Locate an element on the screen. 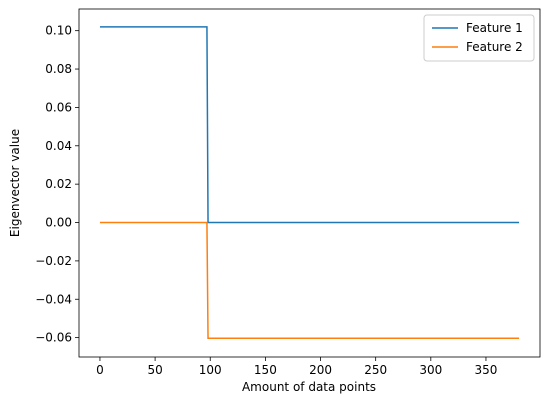  y-tick-label: 0.06 is located at coordinates (58, 107).